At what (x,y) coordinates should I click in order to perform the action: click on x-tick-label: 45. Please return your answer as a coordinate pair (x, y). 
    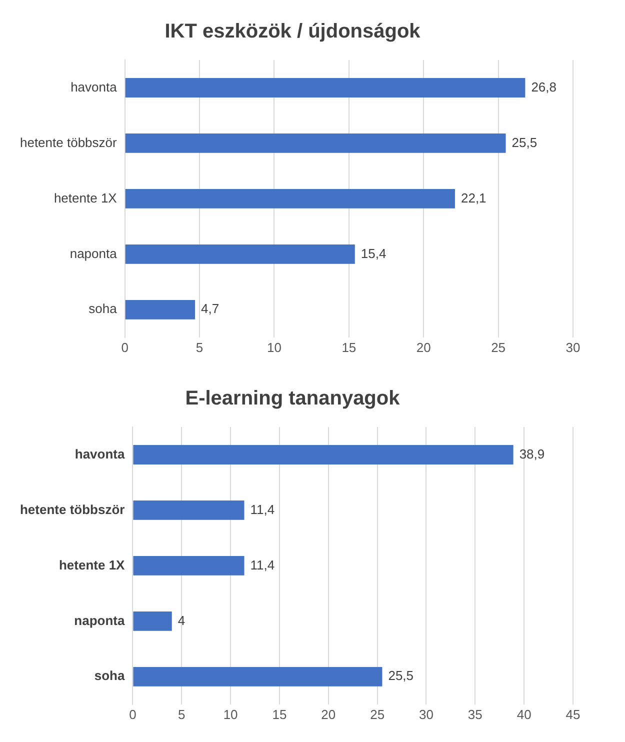
    Looking at the image, I should click on (573, 714).